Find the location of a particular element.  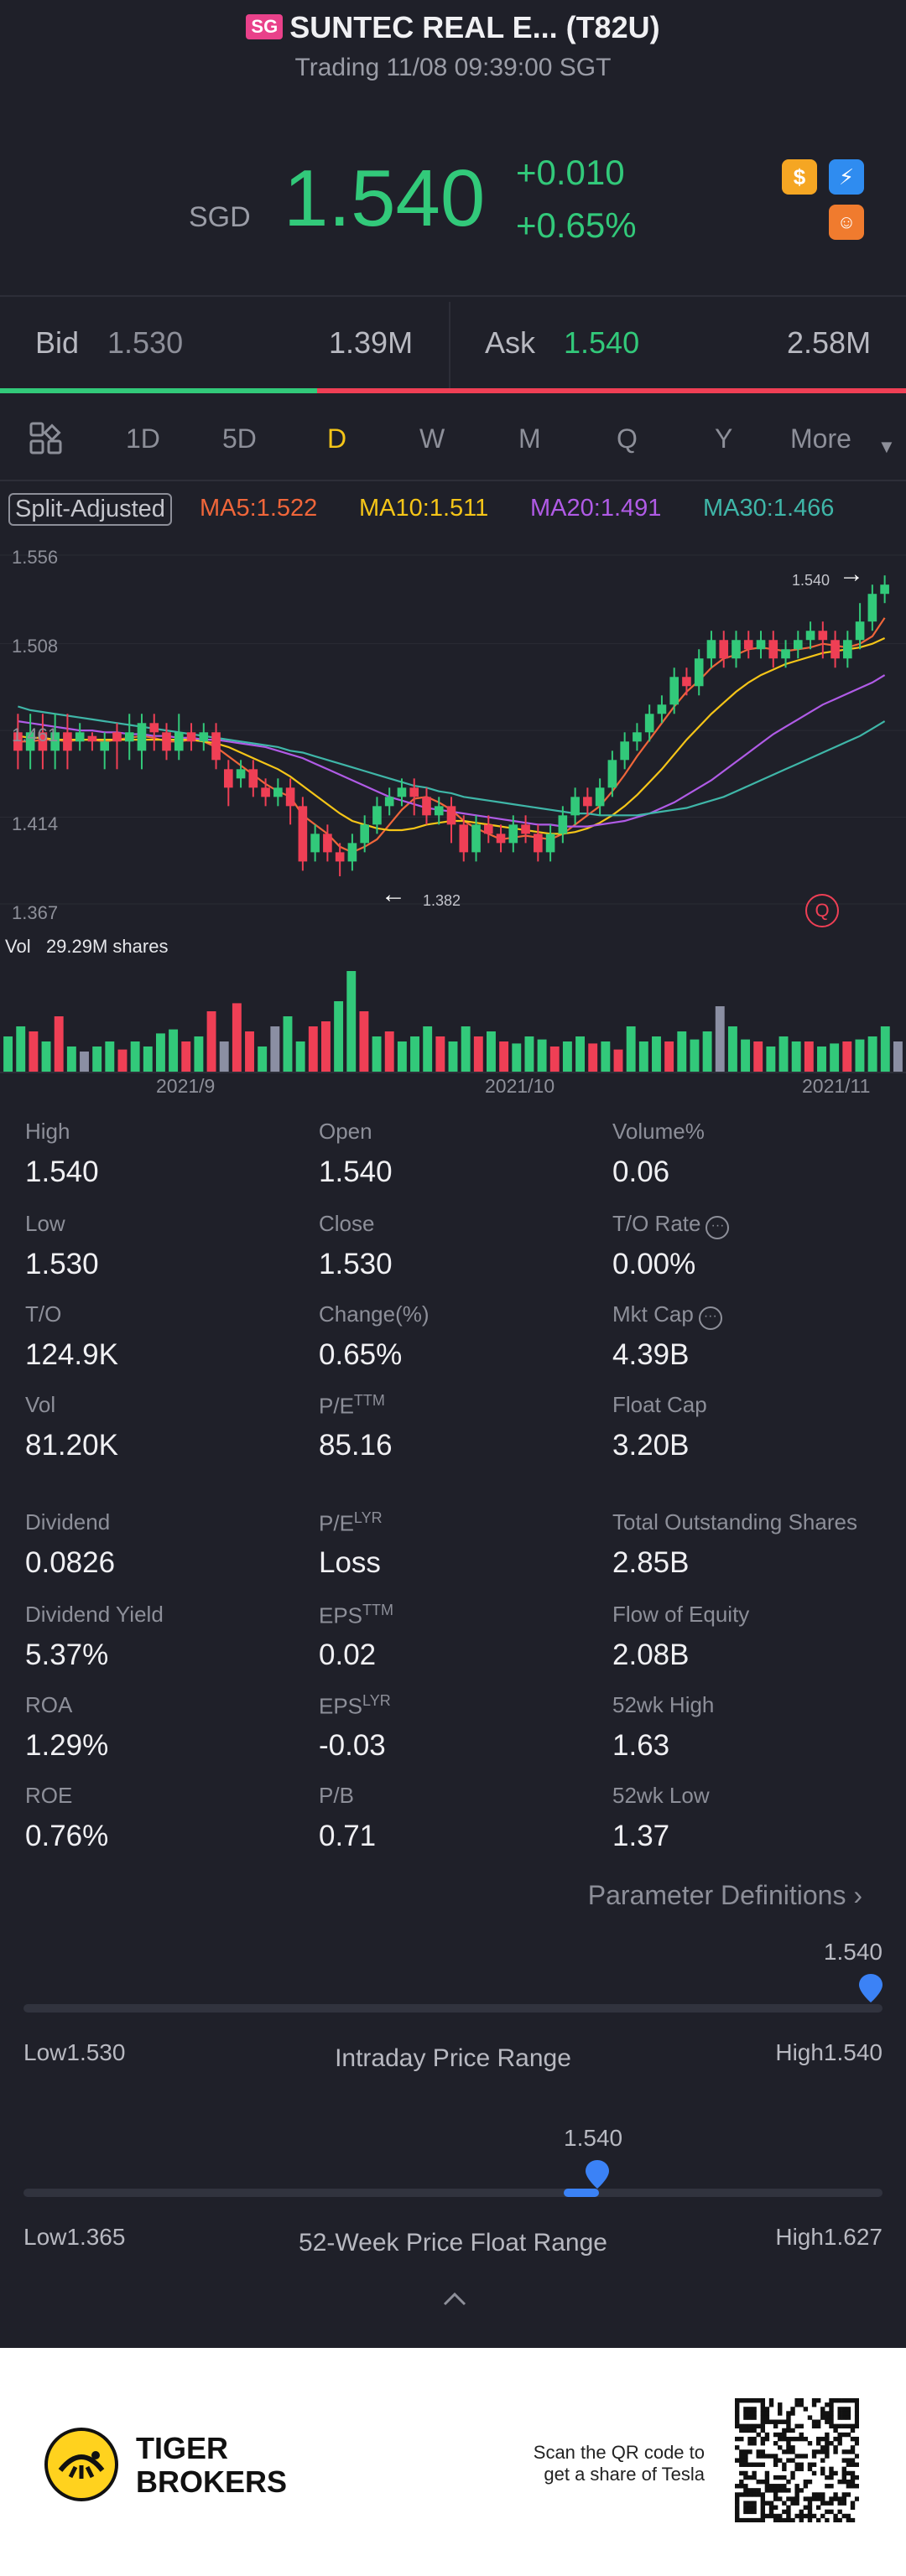

ma5-label: MA5:1.522 is located at coordinates (259, 508).